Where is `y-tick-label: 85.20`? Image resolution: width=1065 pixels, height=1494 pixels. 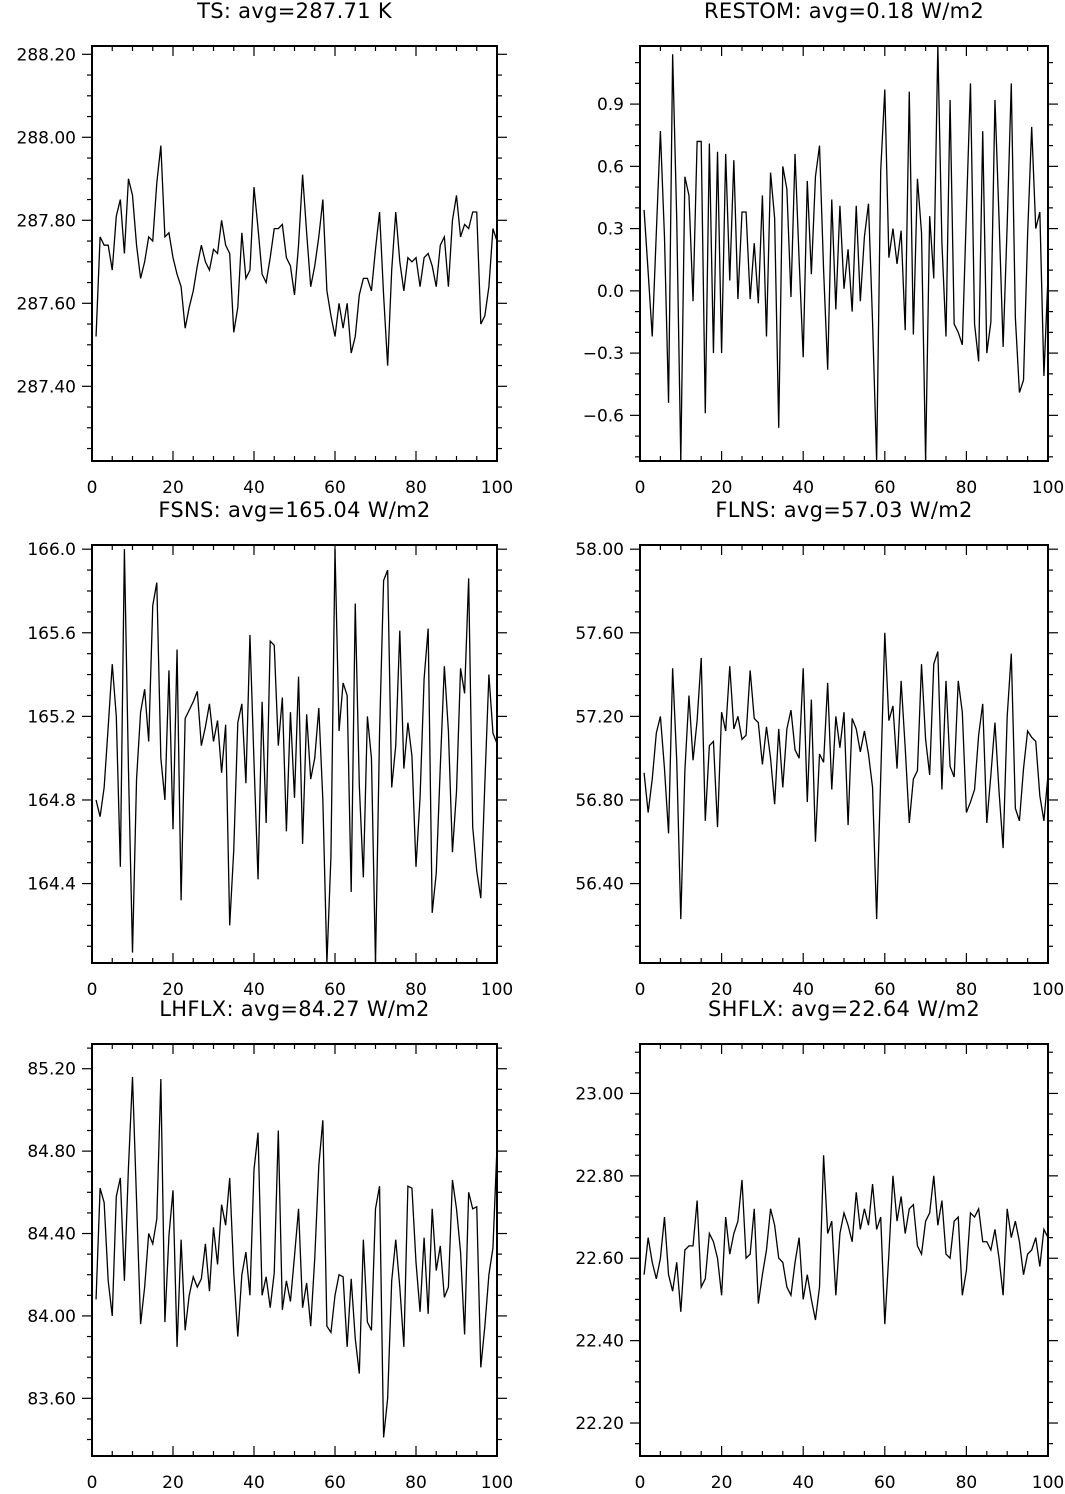
y-tick-label: 85.20 is located at coordinates (51, 1070).